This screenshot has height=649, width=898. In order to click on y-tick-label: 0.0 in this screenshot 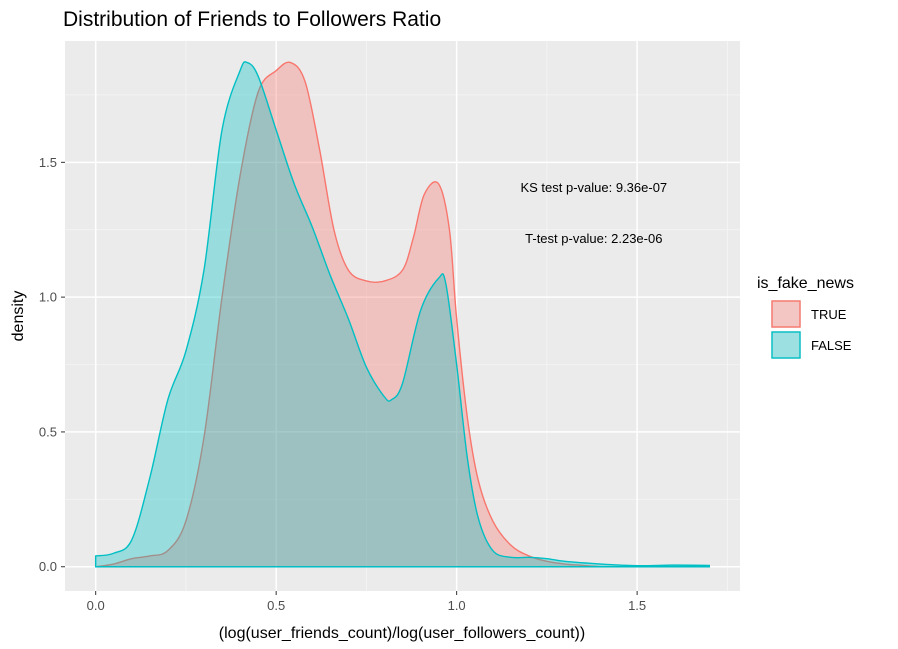, I will do `click(48, 566)`.